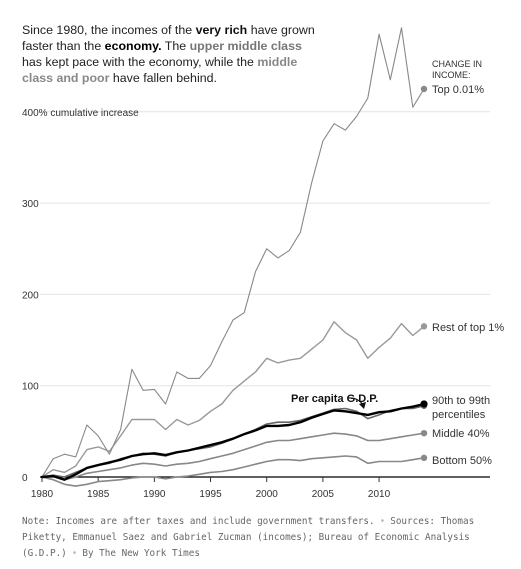 Image resolution: width=521 pixels, height=569 pixels. I want to click on series-line-bottom50, so click(233, 471).